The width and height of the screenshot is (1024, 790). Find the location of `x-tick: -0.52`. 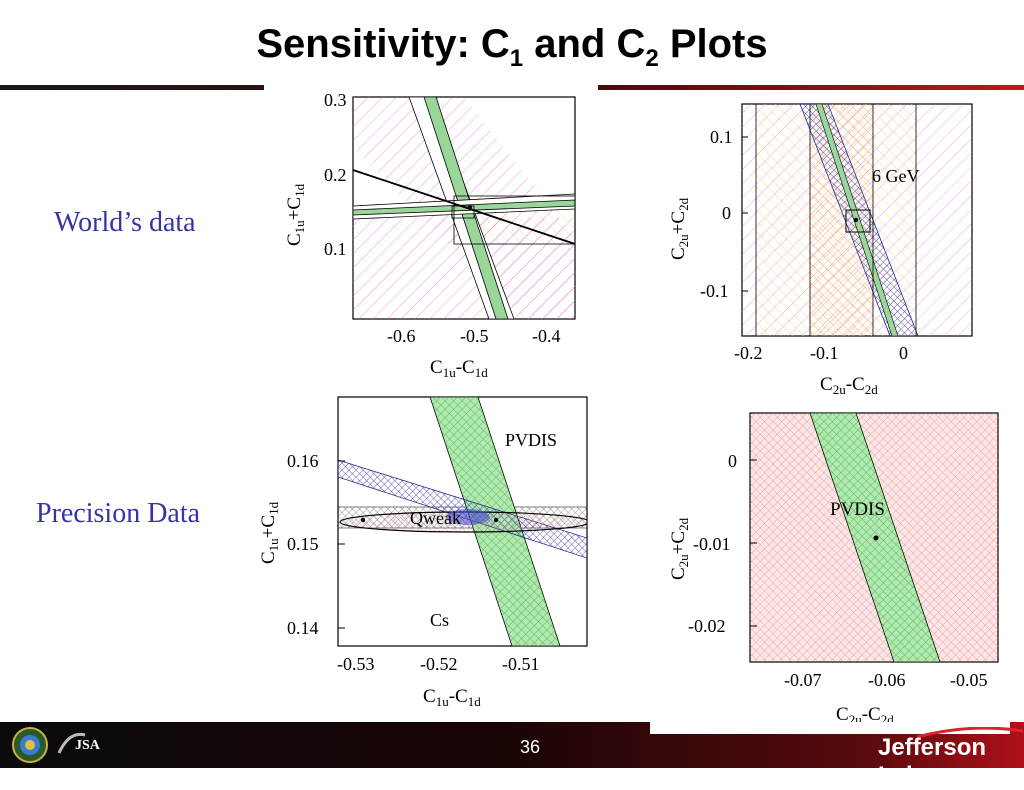

x-tick: -0.52 is located at coordinates (439, 664).